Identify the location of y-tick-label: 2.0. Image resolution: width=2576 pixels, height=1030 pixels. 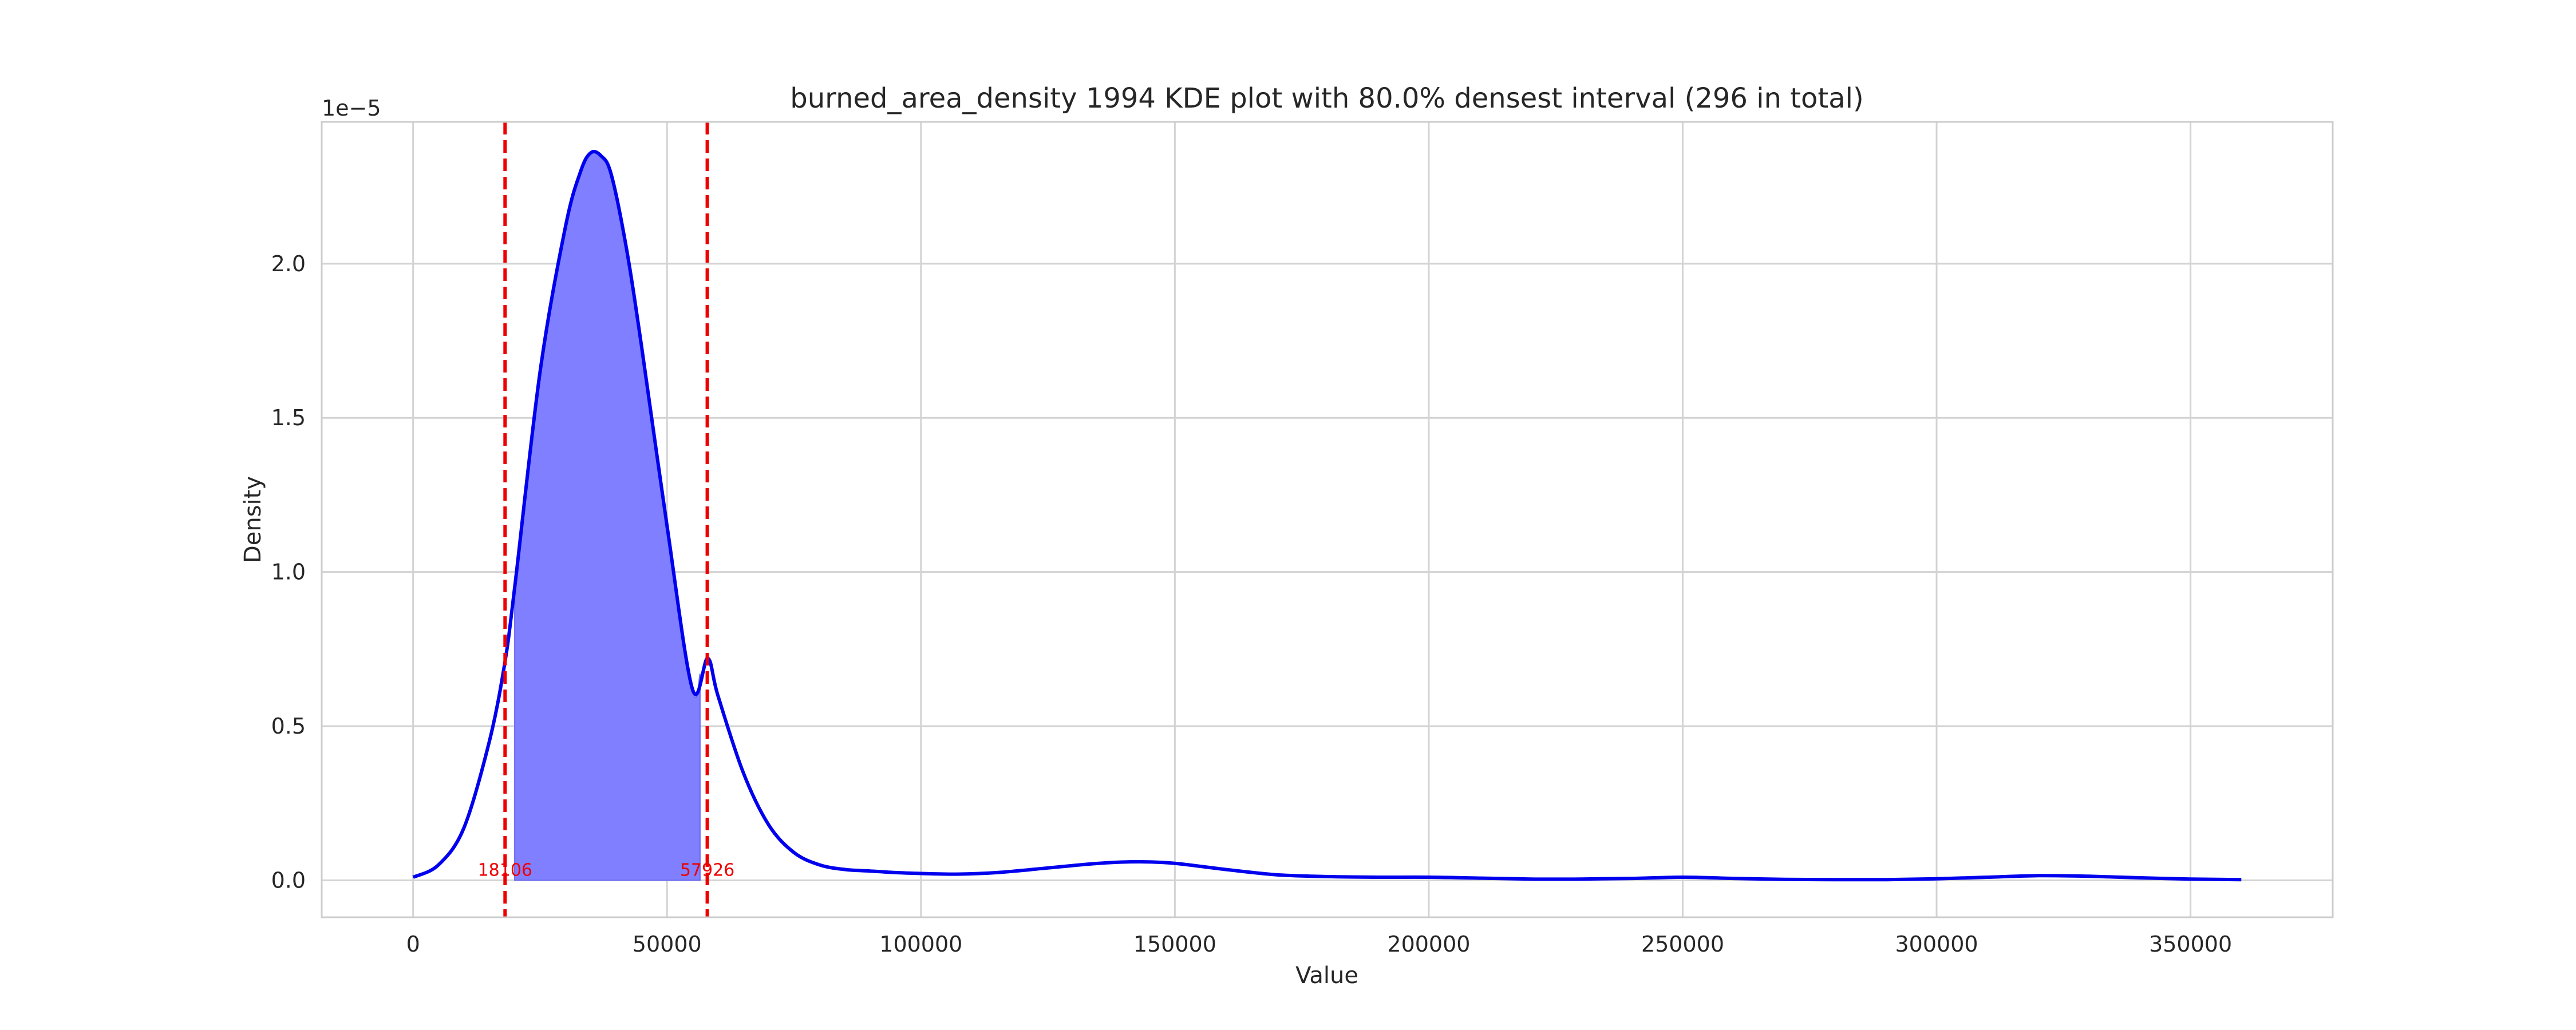
(288, 263).